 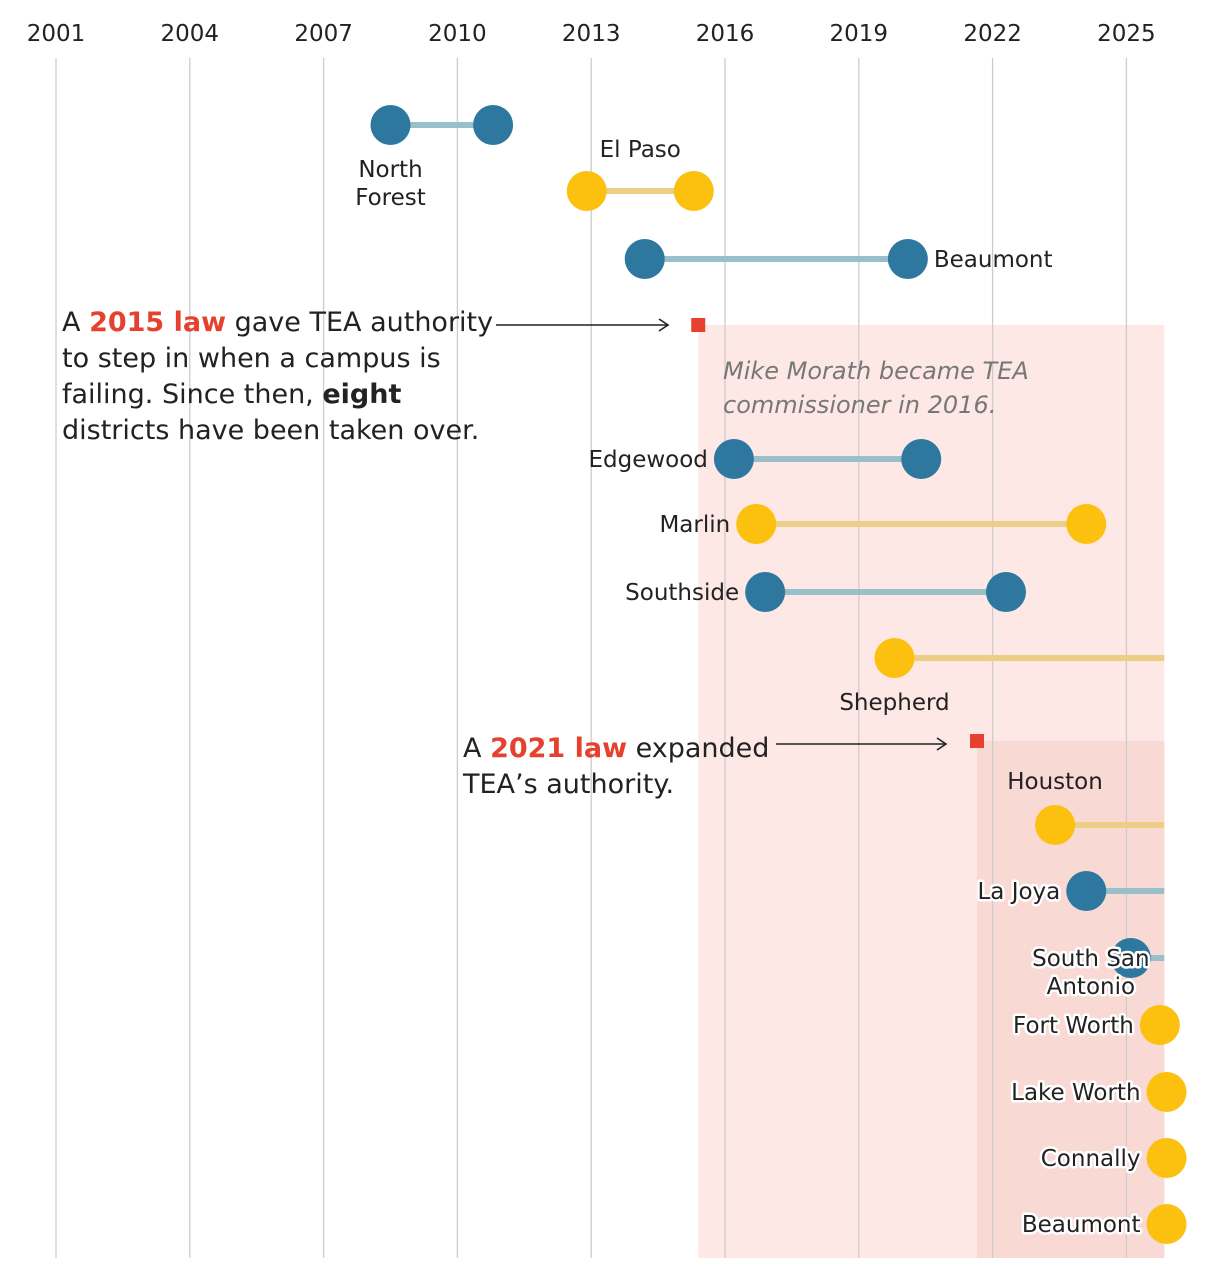 What do you see at coordinates (694, 525) in the screenshot?
I see `district-label: Marlin` at bounding box center [694, 525].